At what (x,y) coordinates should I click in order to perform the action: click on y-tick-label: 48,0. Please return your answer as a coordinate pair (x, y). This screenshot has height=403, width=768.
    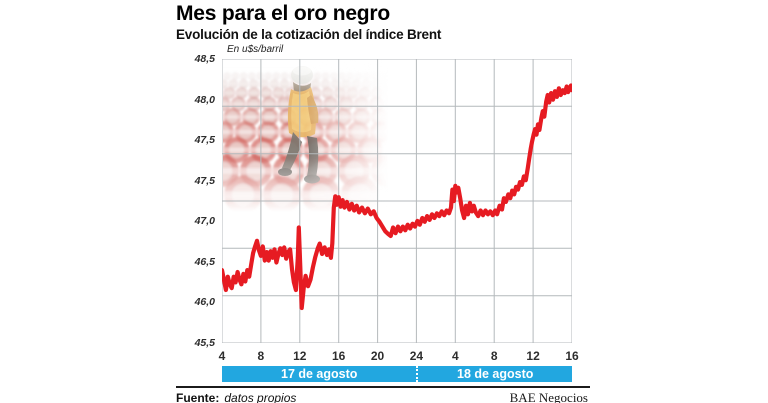
    Looking at the image, I should click on (204, 99).